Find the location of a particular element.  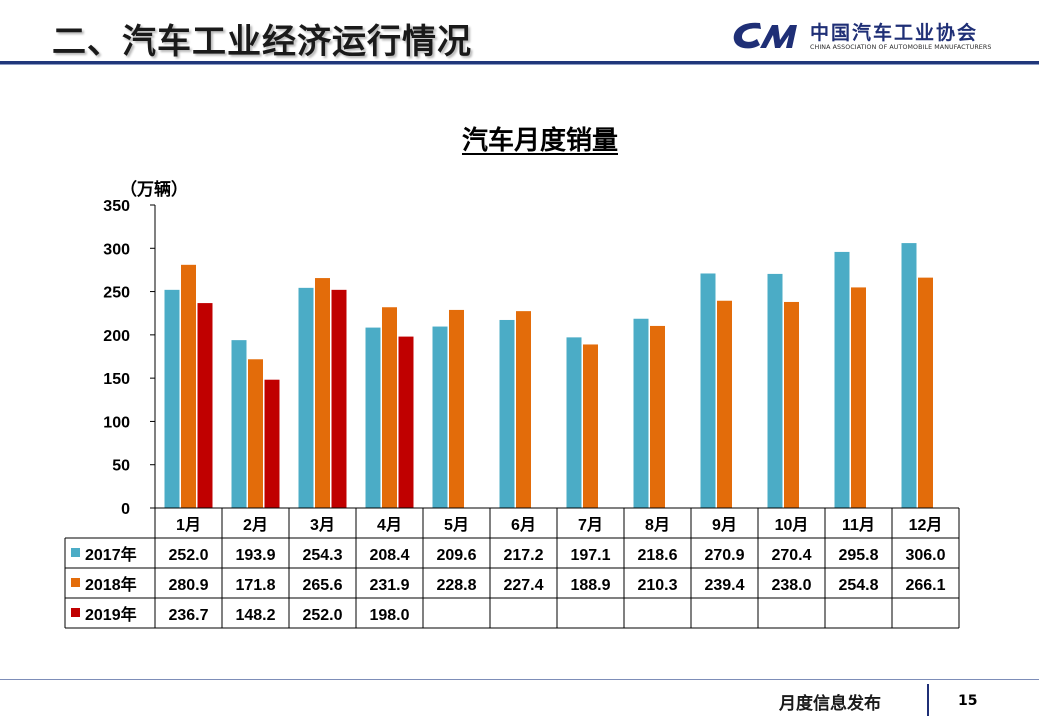

header-rule-thin is located at coordinates (519, 64).